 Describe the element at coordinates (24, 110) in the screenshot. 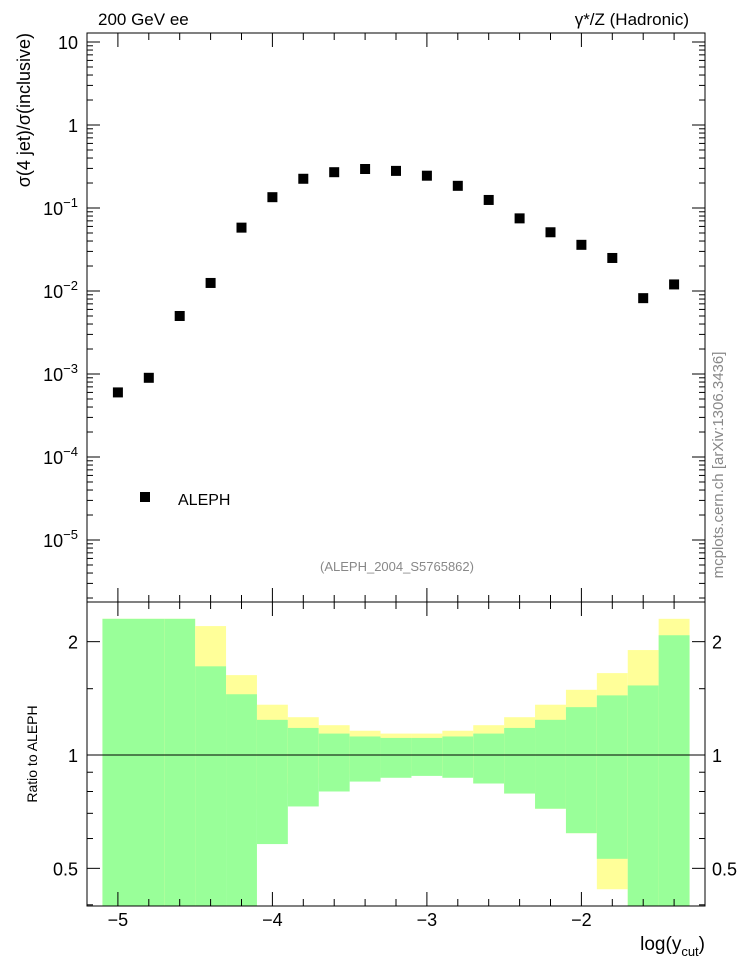

I see `main-y-axis-label: σ(4 jet)/σ(inclusive)` at that location.